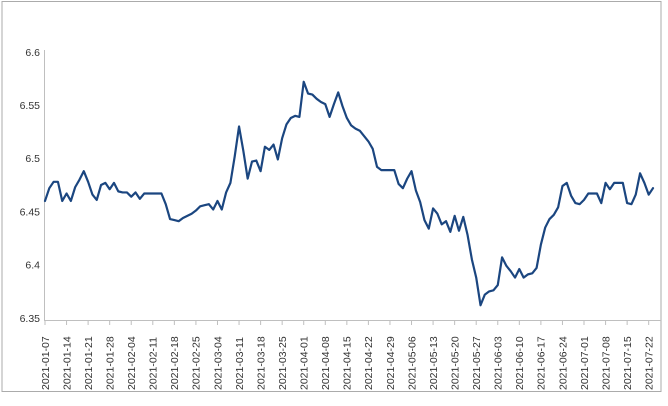 The image size is (668, 406). What do you see at coordinates (391, 363) in the screenshot?
I see `x-axis-label: 2021-04-29` at bounding box center [391, 363].